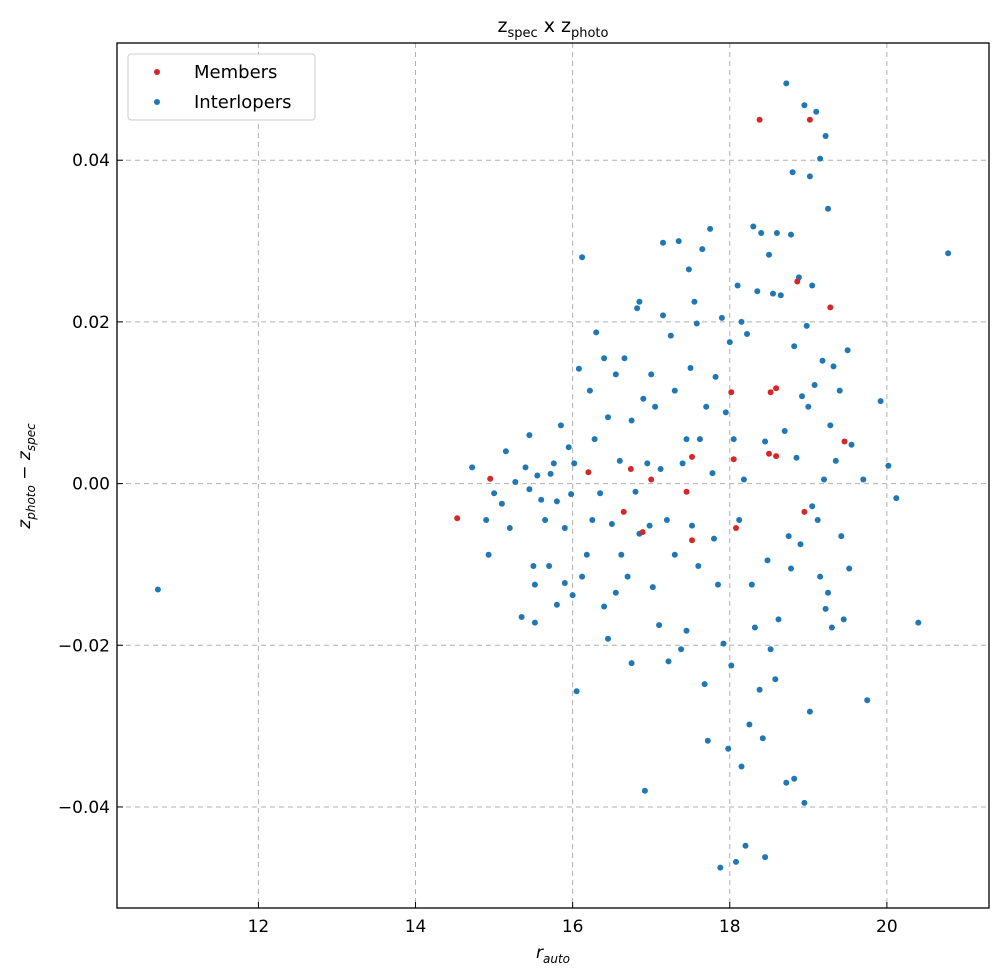 The height and width of the screenshot is (980, 1004). I want to click on legend: Members Interlopers, so click(221, 87).